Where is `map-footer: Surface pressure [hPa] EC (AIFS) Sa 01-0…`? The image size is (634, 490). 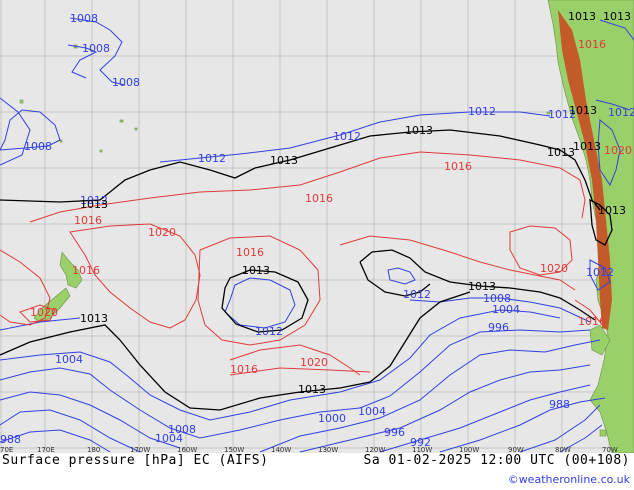
map-footer: Surface pressure [hPa] EC (AIFS) Sa 01-0… is located at coordinates (317, 471).